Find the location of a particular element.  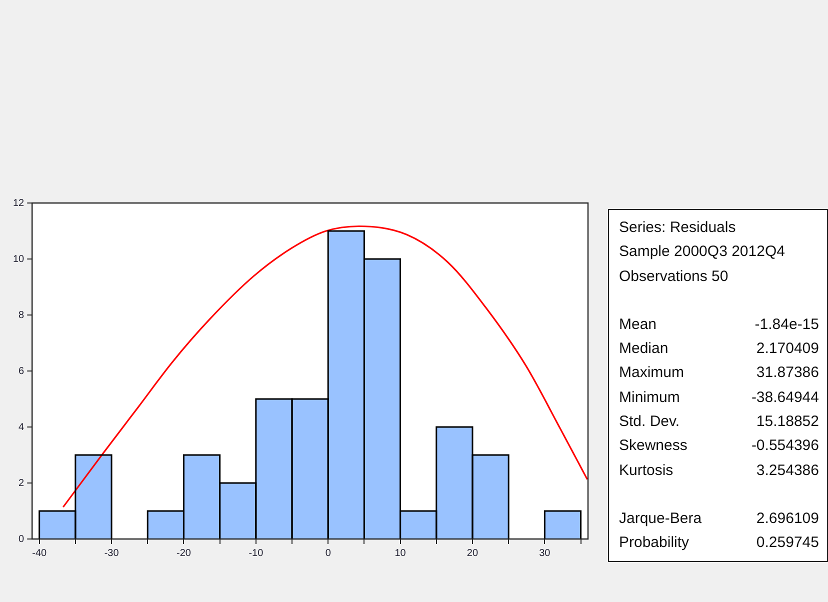

text: Minimum -38.64944 is located at coordinates (719, 397).